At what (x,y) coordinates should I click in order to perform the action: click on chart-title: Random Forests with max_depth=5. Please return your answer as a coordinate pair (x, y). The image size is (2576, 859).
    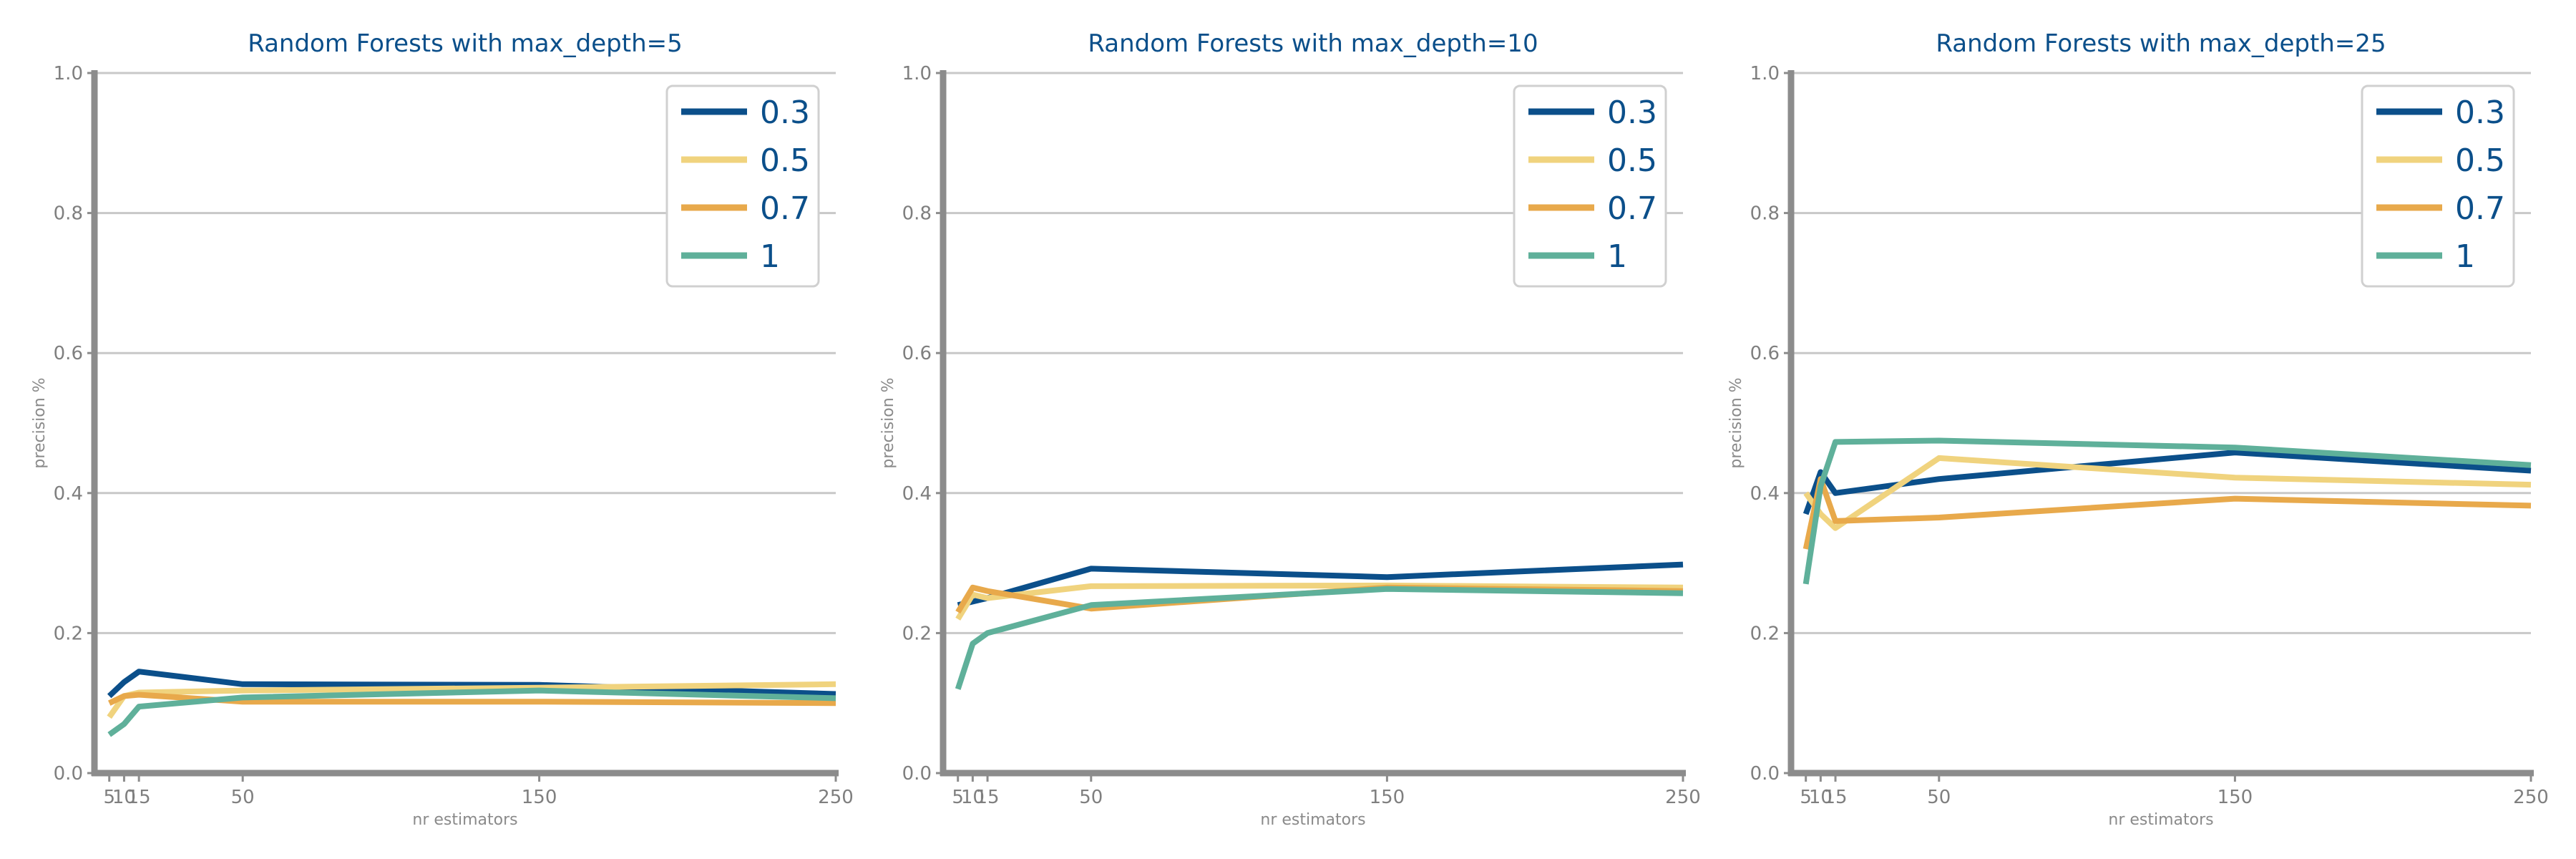
    Looking at the image, I should click on (465, 43).